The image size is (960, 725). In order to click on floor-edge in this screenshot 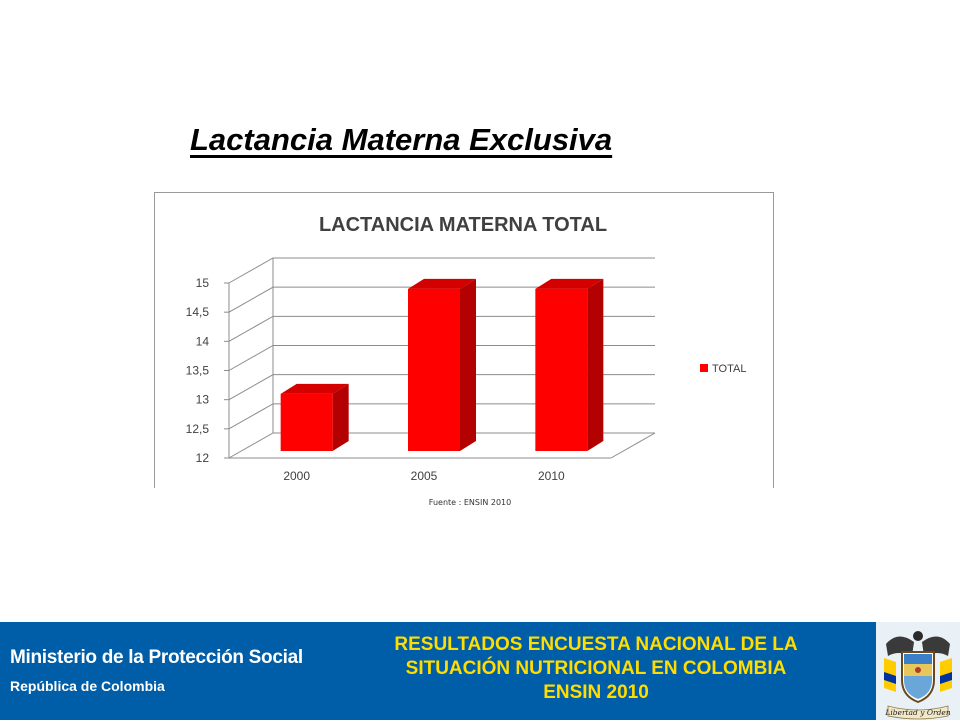, I will do `click(633, 445)`.